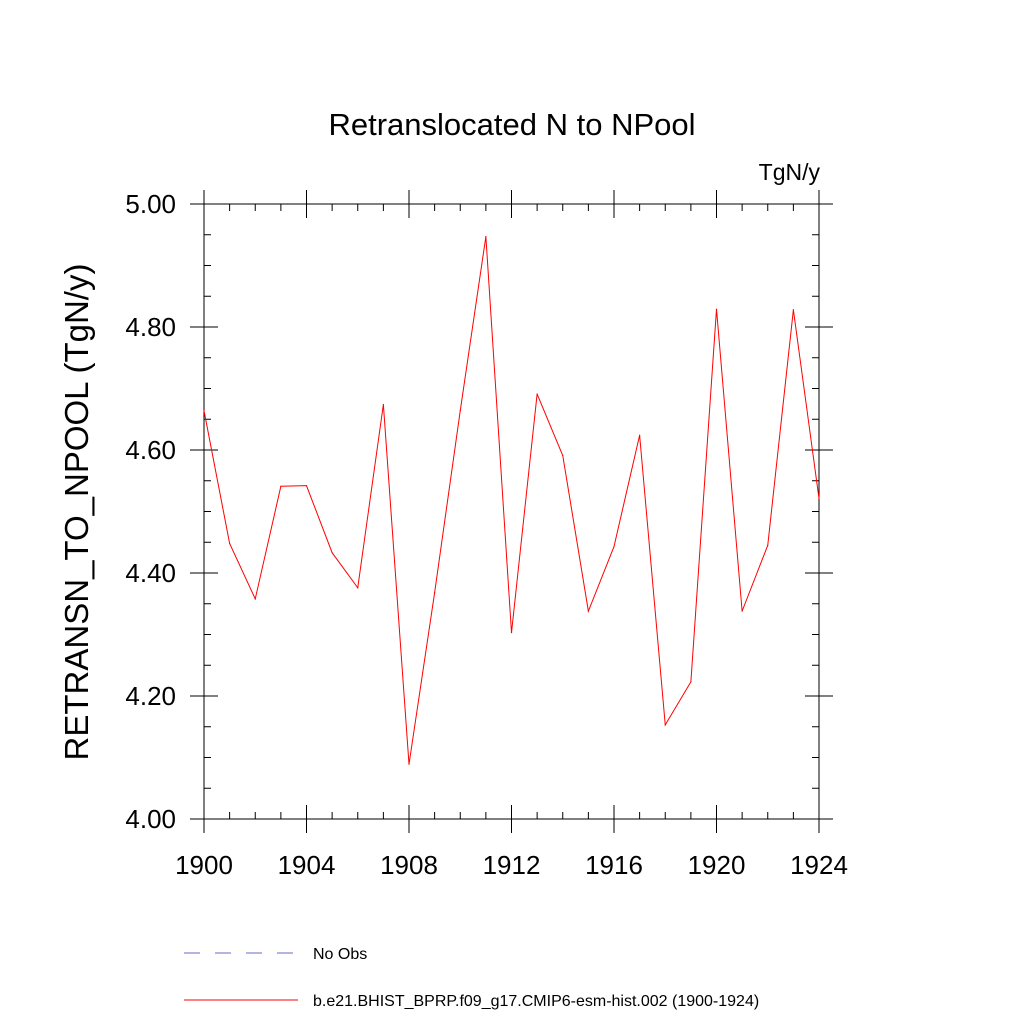  I want to click on chart-title: Retranslocated N to NPool, so click(511, 124).